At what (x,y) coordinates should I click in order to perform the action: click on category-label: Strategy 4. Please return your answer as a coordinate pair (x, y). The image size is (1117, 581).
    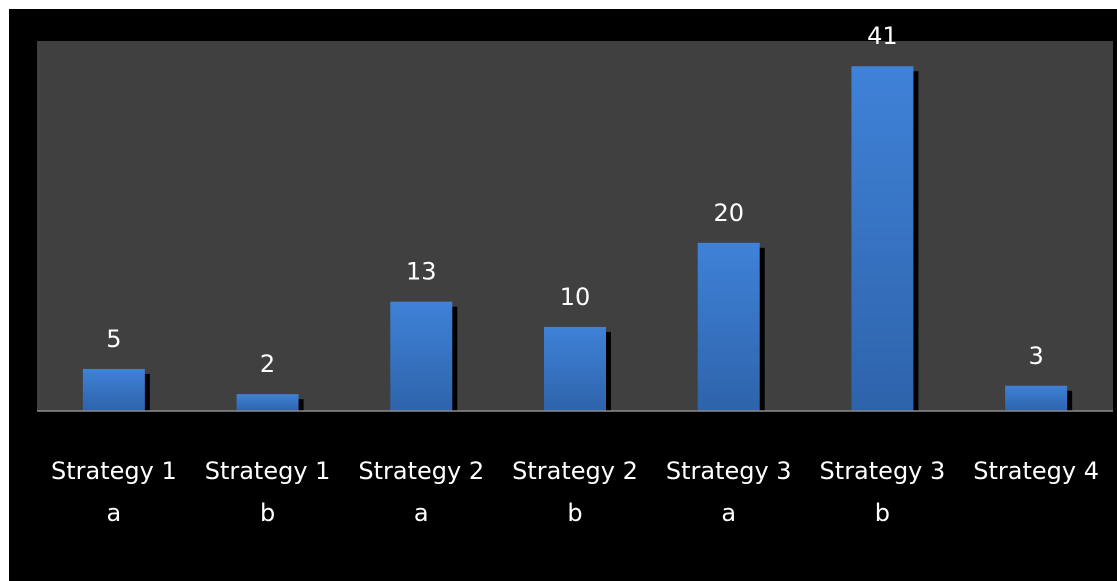
    Looking at the image, I should click on (1036, 471).